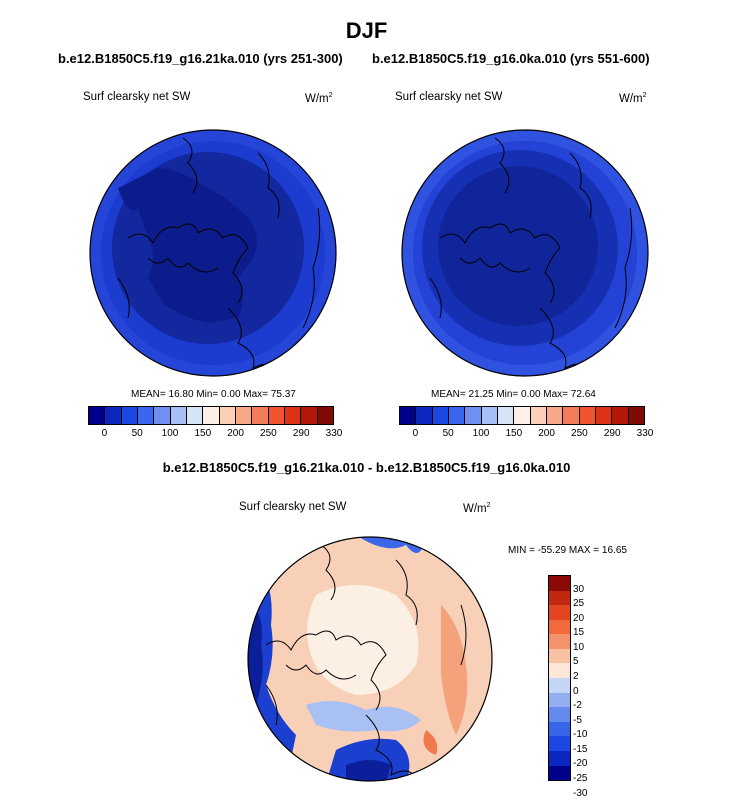  I want to click on colorbar-tick-label: 15, so click(579, 633).